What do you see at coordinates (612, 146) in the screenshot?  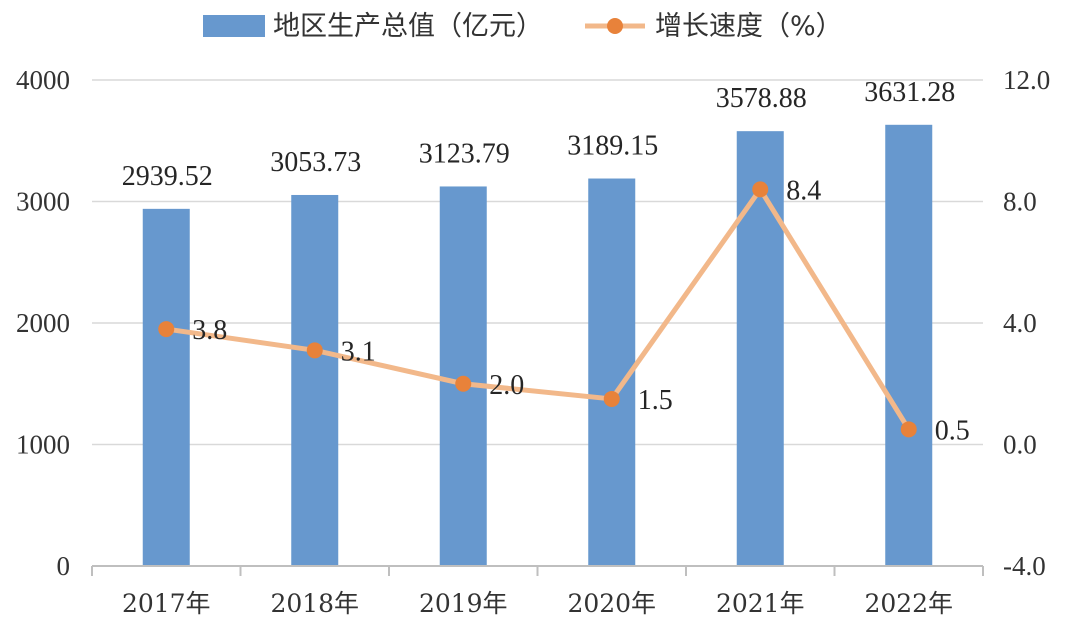 I see `bar-value-label: 3189.15` at bounding box center [612, 146].